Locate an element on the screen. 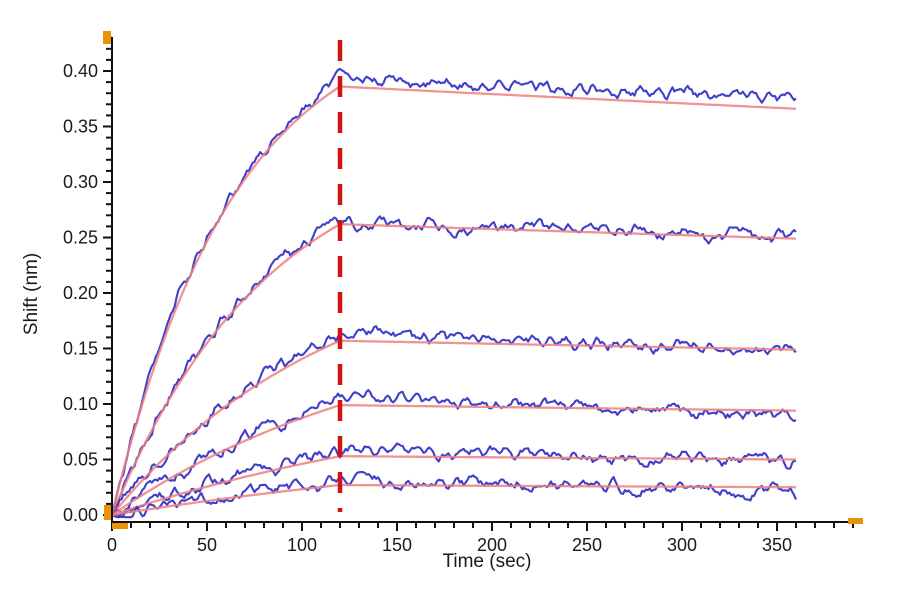 The width and height of the screenshot is (900, 600). y-axis-top-handle is located at coordinates (107, 37).